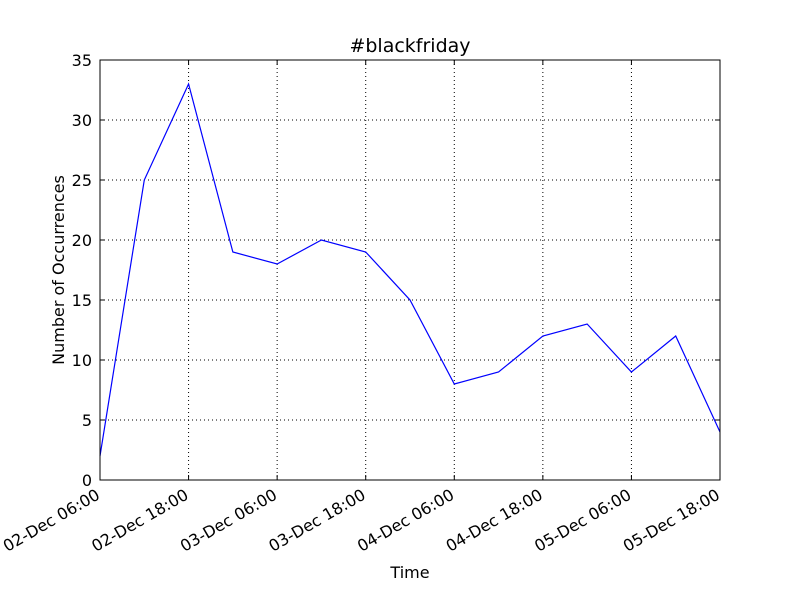 This screenshot has width=800, height=600. What do you see at coordinates (87, 420) in the screenshot?
I see `y-tick-label: 5` at bounding box center [87, 420].